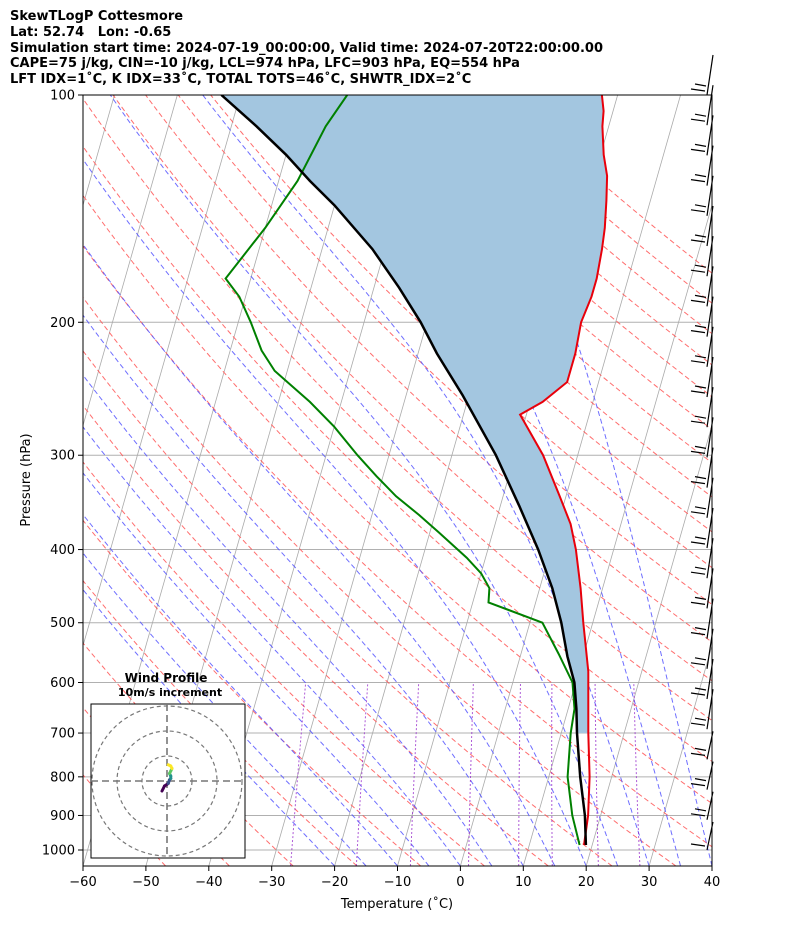 Image resolution: width=794 pixels, height=937 pixels. Describe the element at coordinates (208, 882) in the screenshot. I see `x-tick-label: −40` at that location.